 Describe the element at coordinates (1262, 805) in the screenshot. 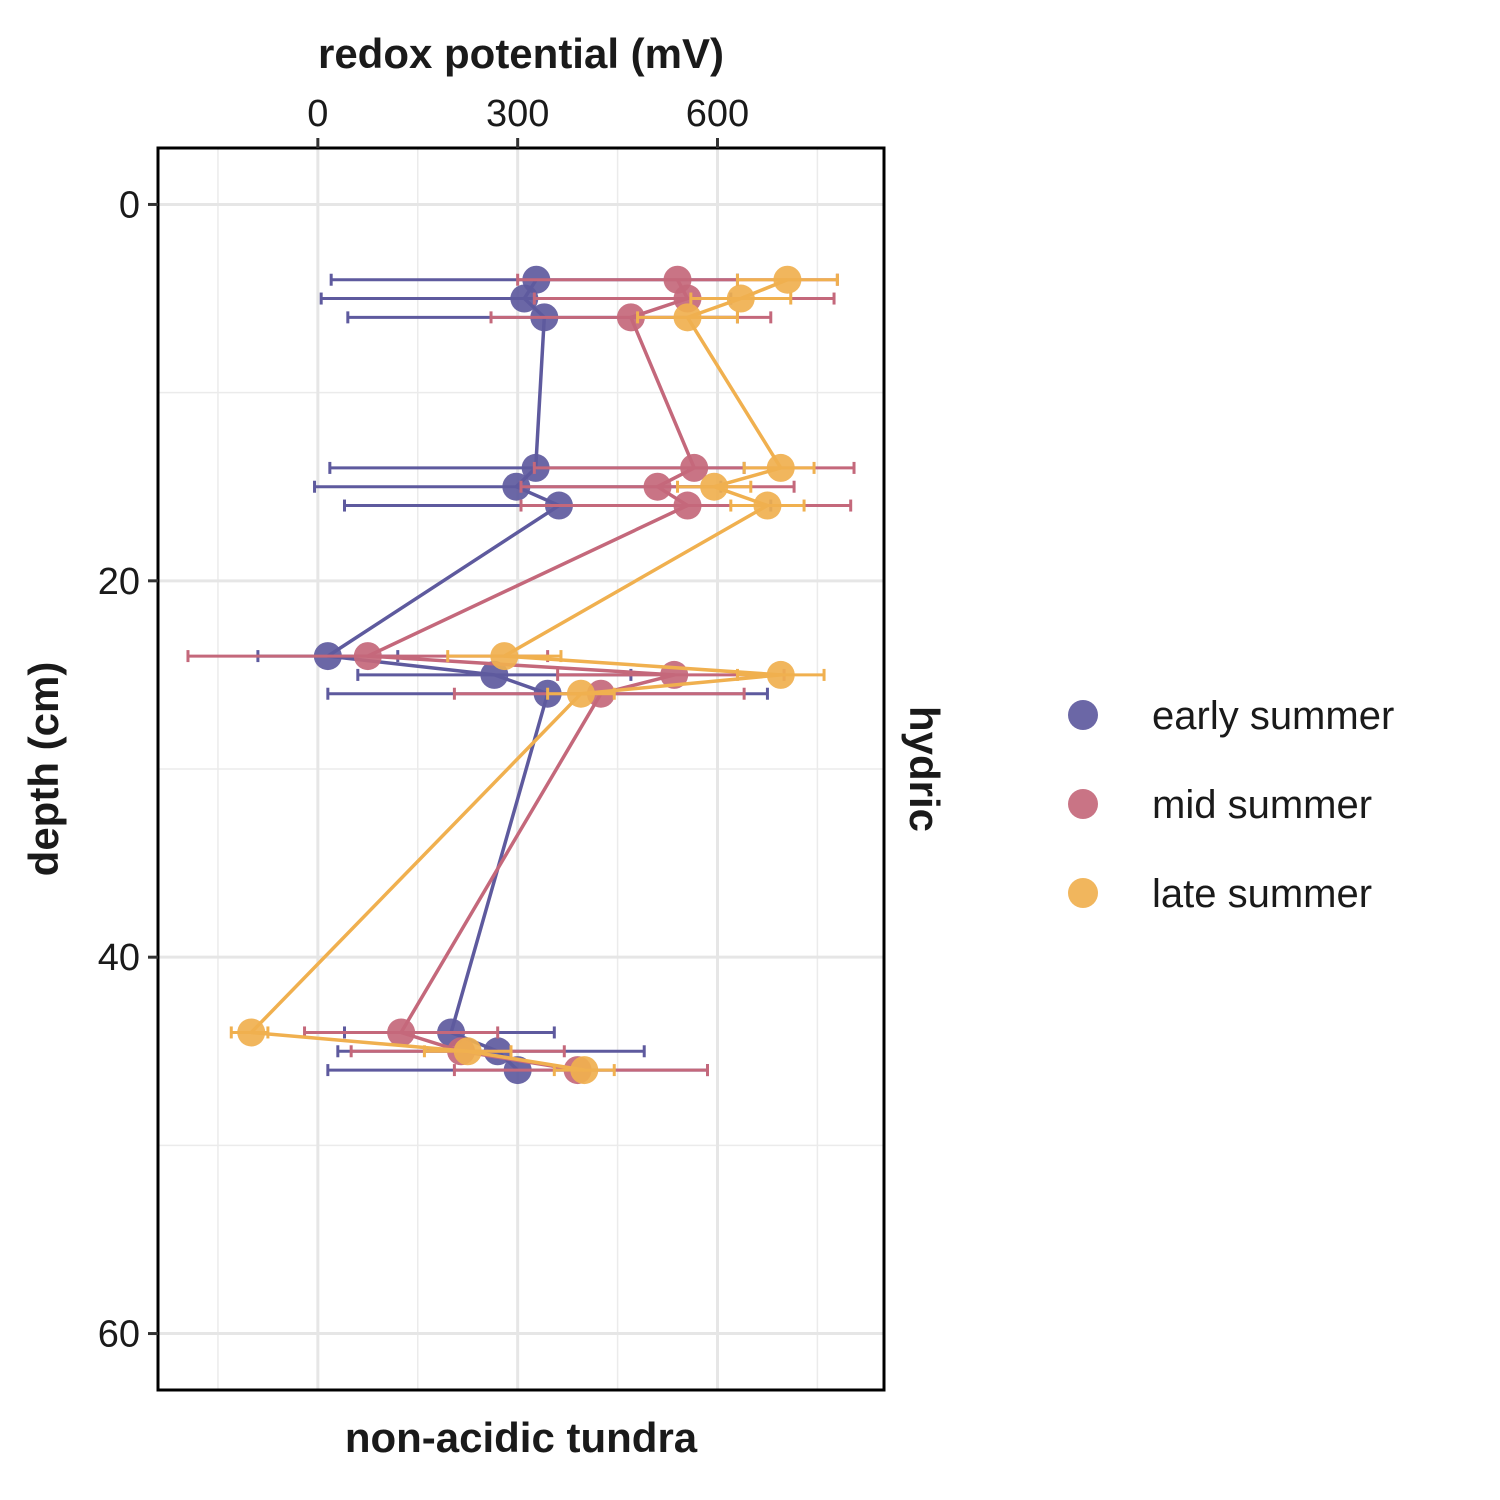

I see `legend-label: mid summer` at that location.